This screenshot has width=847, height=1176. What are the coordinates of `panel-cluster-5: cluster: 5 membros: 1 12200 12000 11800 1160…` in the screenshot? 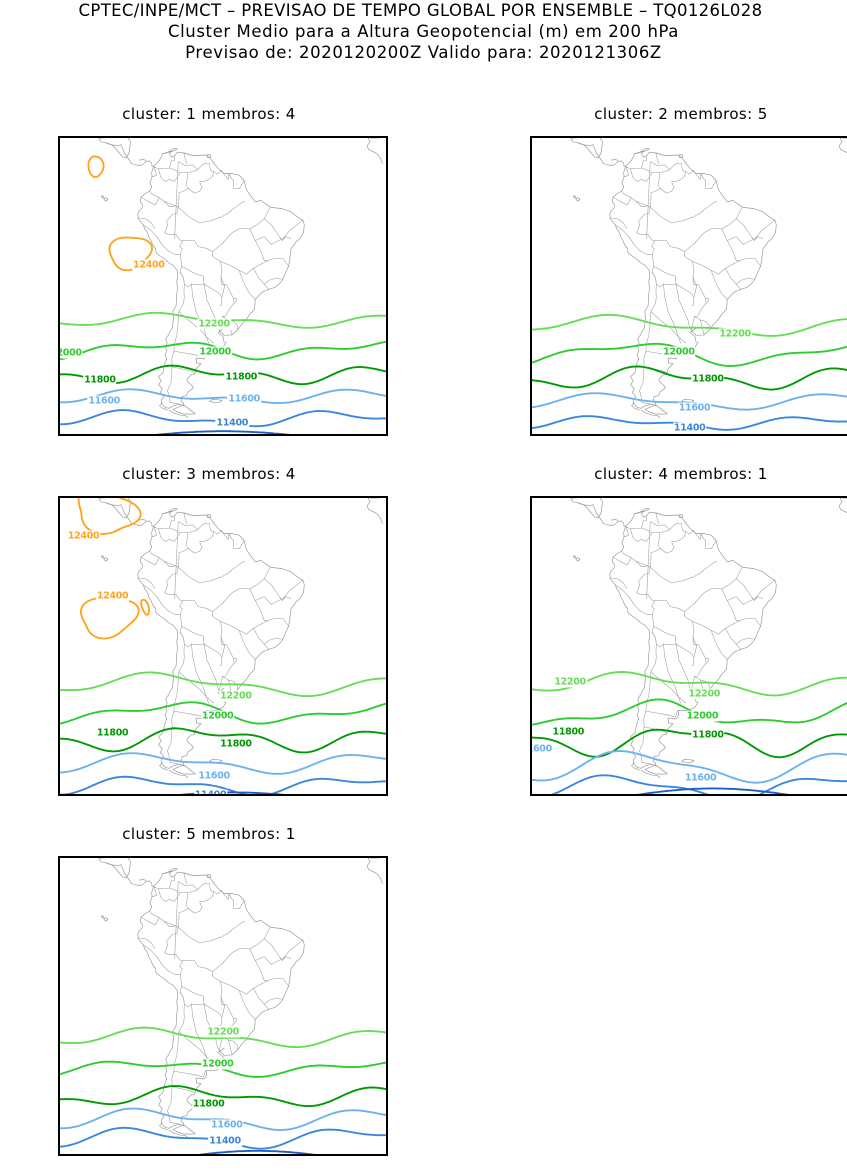 It's located at (209, 1000).